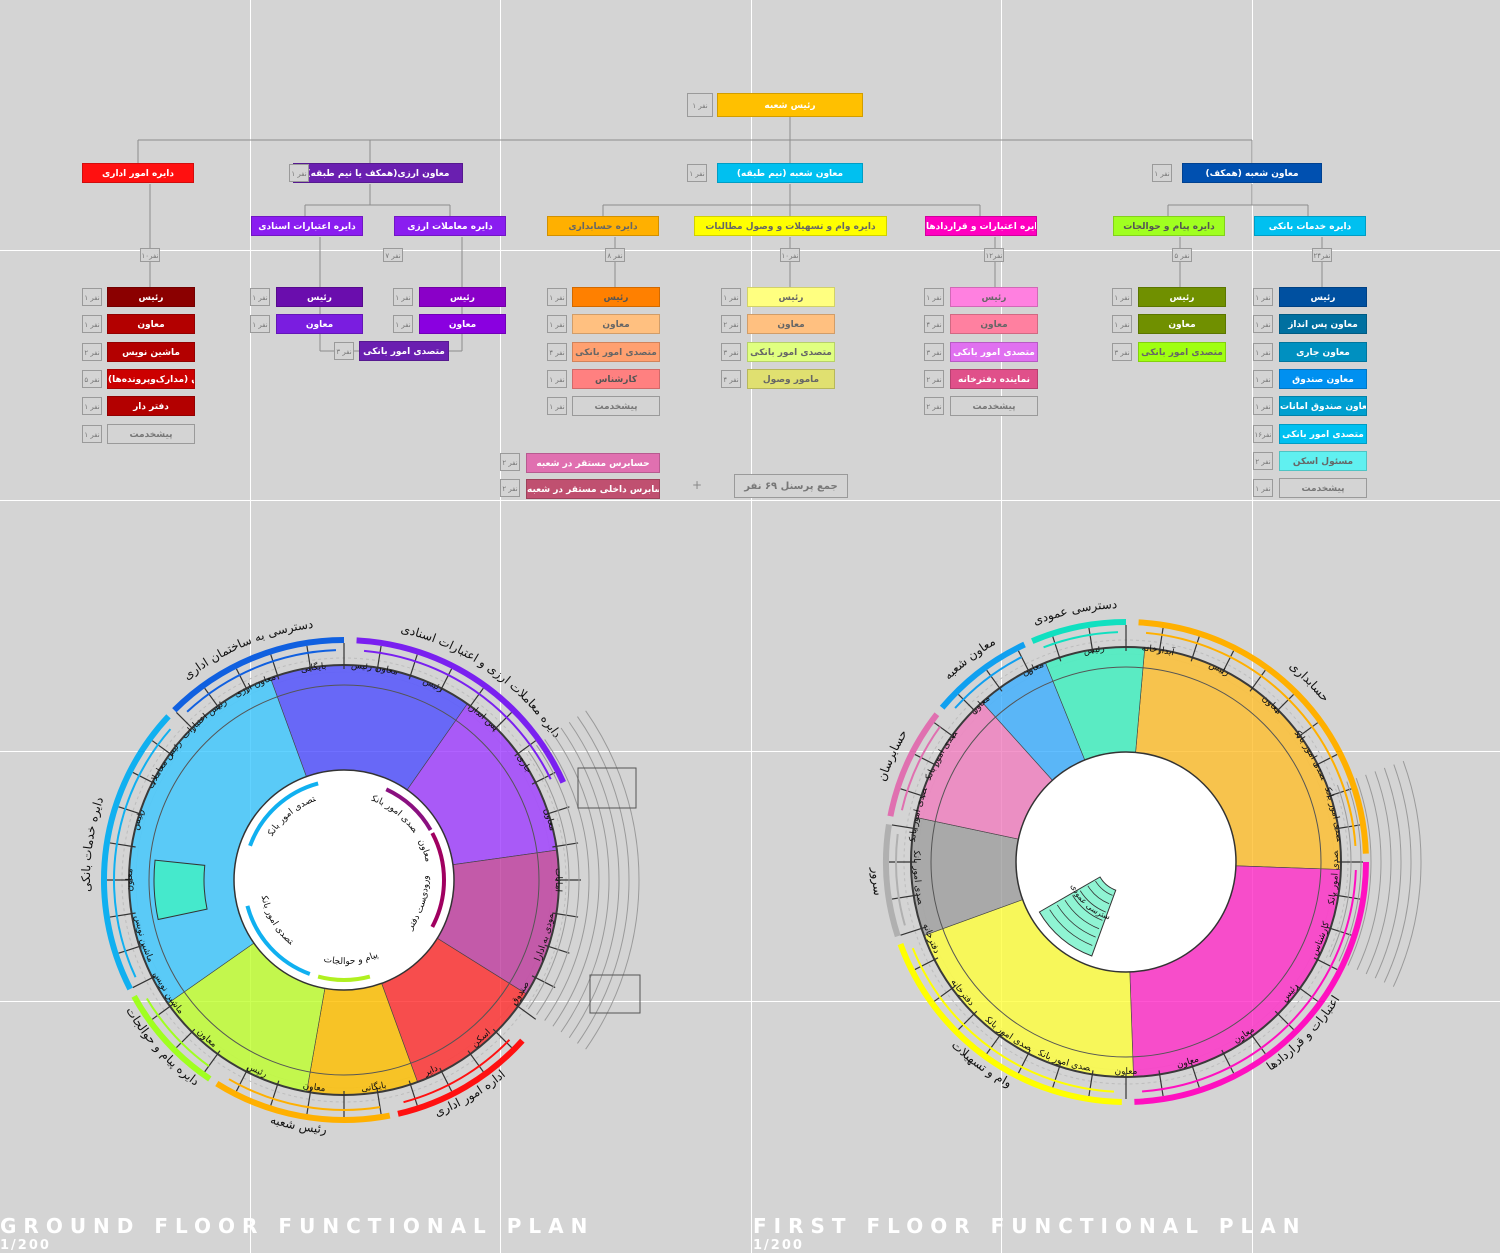 The width and height of the screenshot is (1500, 1253). I want to click on sub-dept-box: دایره وام و تسهیلات و وصول مطالبات, so click(790, 226).